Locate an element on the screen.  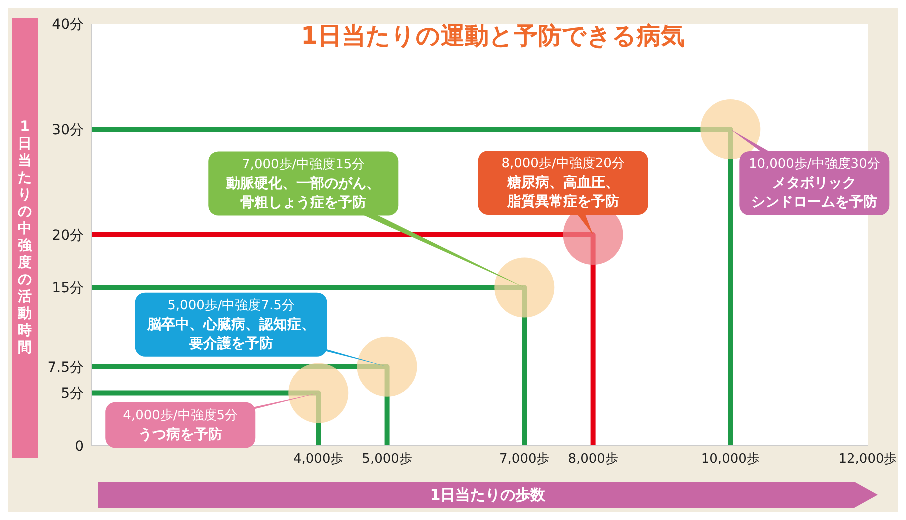
chart-title: 1日当たりの運動と予防できる病気 is located at coordinates (493, 36).